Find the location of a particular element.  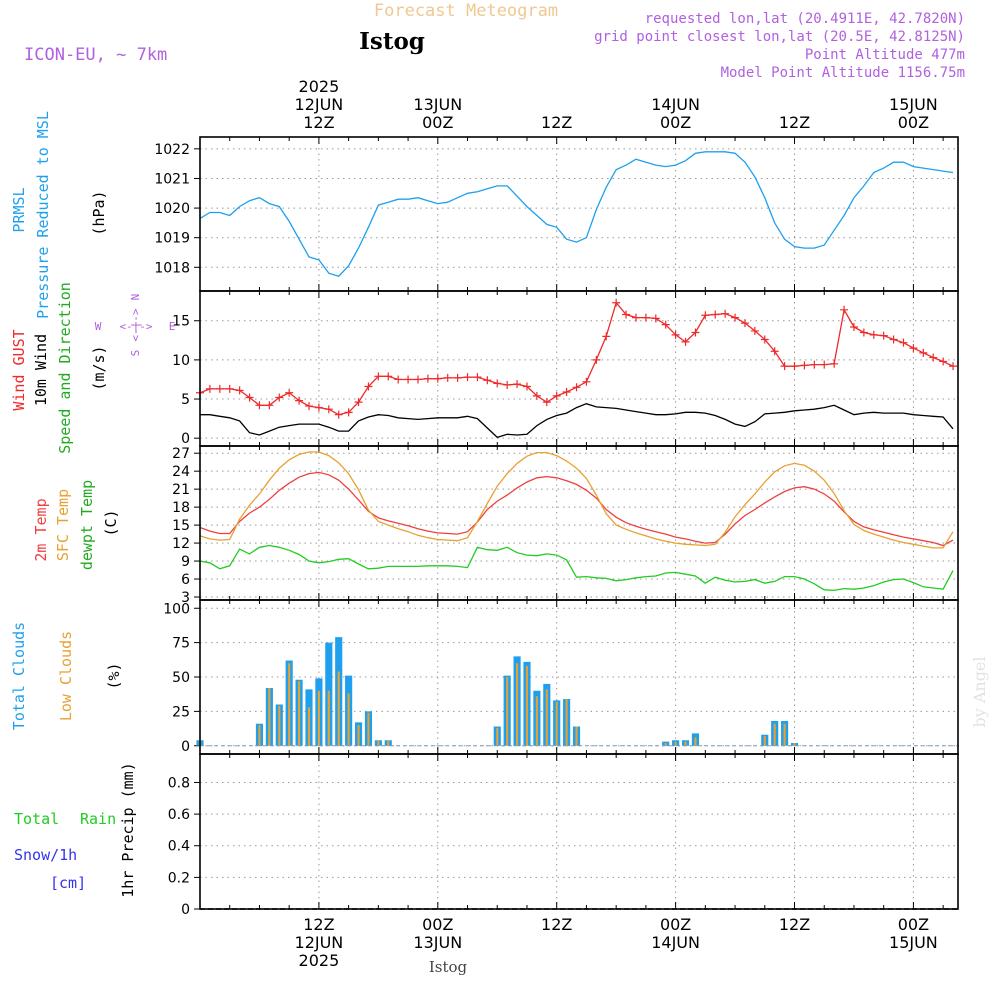

prmsl-line is located at coordinates (576, 214).